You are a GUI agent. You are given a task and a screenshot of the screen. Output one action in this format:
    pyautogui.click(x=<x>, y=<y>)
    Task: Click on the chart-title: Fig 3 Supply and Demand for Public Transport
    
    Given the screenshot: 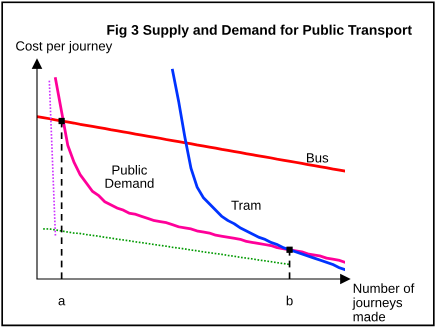 What is the action you would take?
    pyautogui.click(x=259, y=31)
    